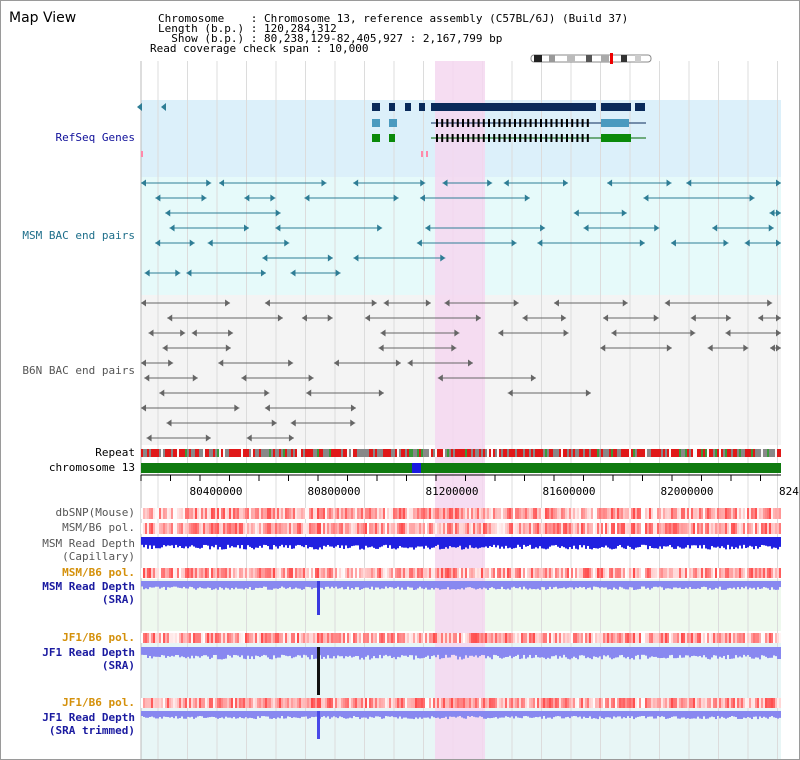 The width and height of the screenshot is (800, 760). What do you see at coordinates (78, 370) in the screenshot?
I see `track-label-b6n-bac: B6N BAC end pairs` at bounding box center [78, 370].